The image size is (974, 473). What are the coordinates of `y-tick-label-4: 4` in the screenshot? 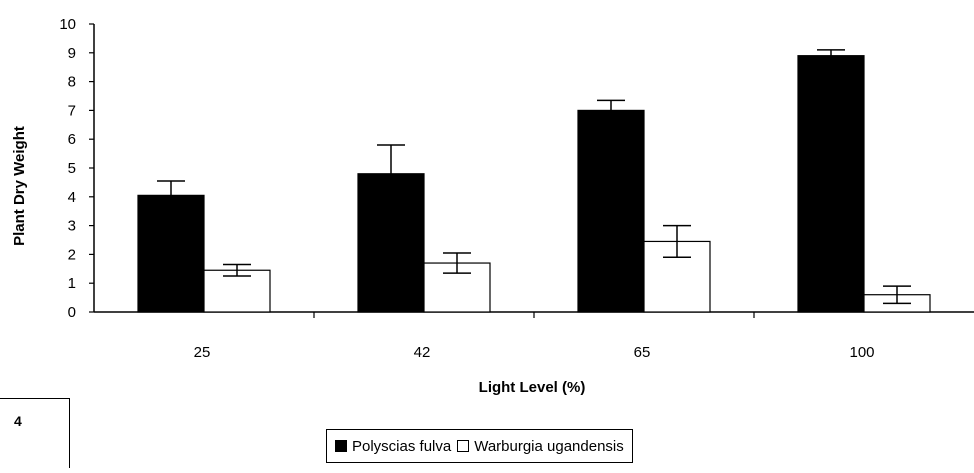 It's located at (72, 197).